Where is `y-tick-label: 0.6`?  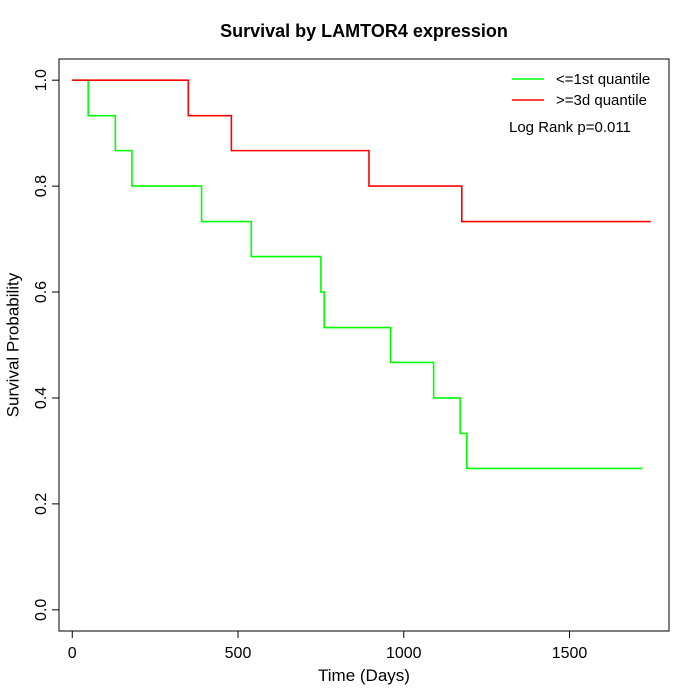
y-tick-label: 0.6 is located at coordinates (41, 292).